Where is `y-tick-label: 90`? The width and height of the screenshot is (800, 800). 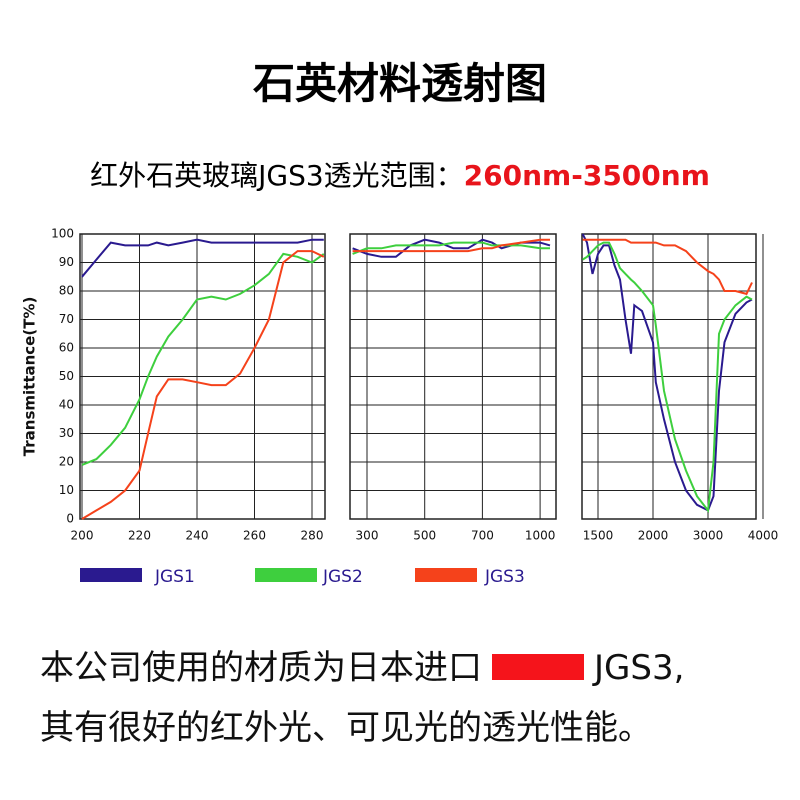
y-tick-label: 90 is located at coordinates (66, 262).